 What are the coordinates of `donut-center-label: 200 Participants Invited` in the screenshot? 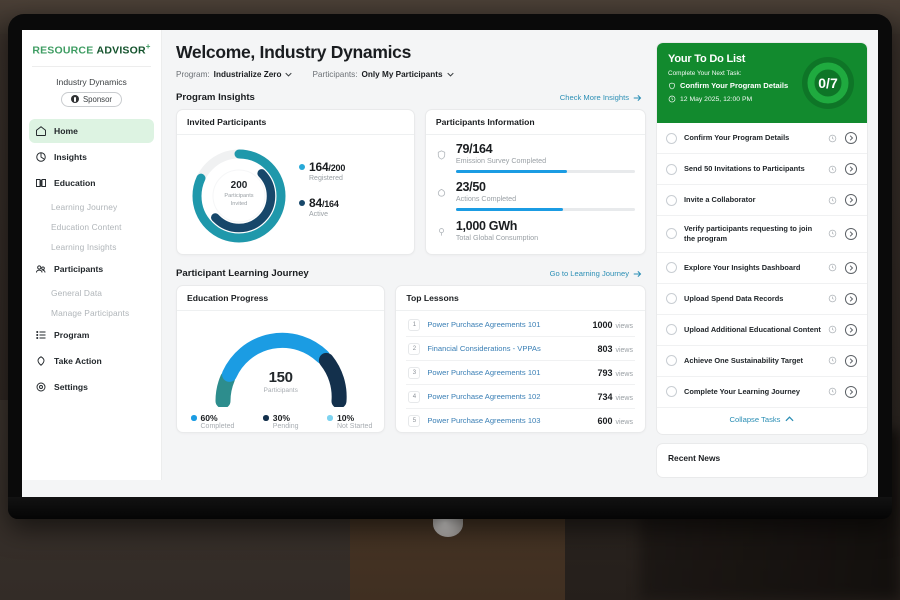 It's located at (239, 194).